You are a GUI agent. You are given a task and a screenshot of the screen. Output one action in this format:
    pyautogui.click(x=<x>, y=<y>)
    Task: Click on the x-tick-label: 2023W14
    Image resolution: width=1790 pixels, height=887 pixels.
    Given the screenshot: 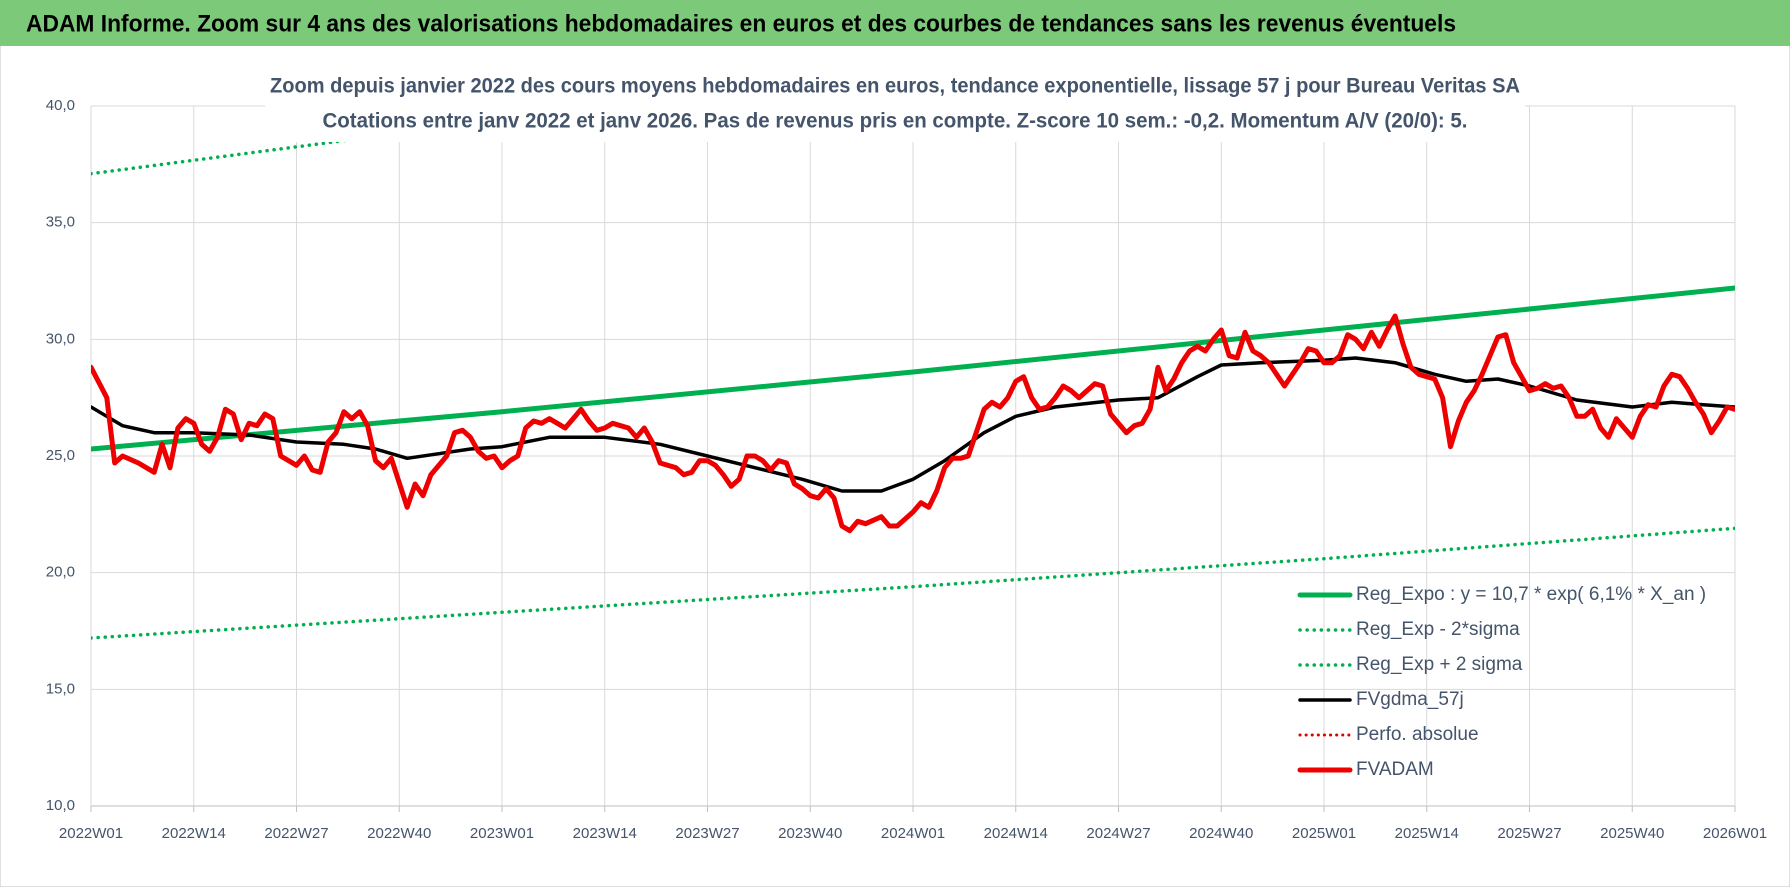 What is the action you would take?
    pyautogui.click(x=605, y=833)
    